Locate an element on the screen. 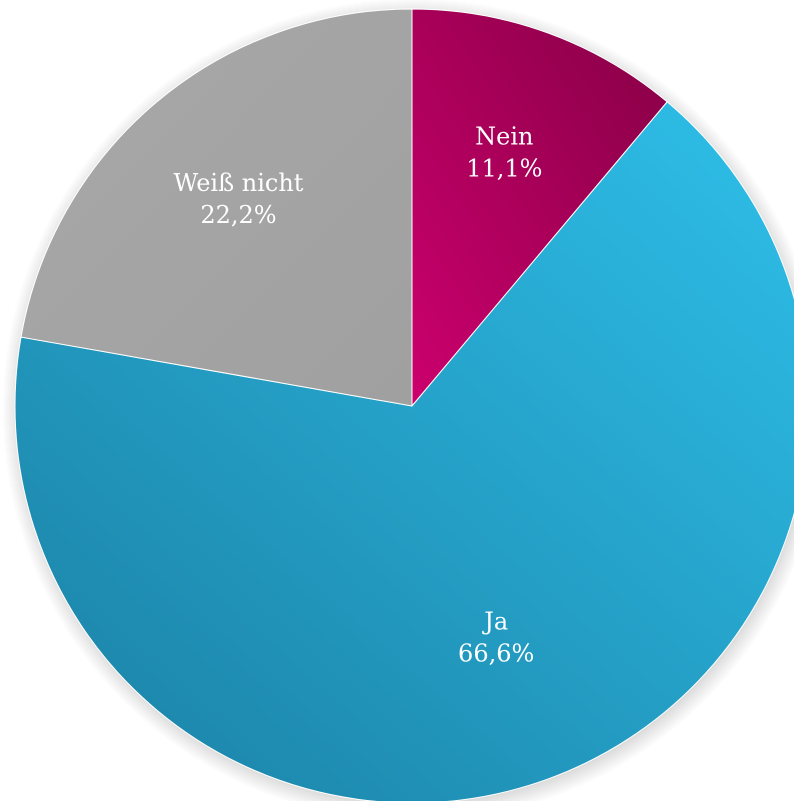 The width and height of the screenshot is (794, 801). slice-value-weiss-nicht: 22,2% is located at coordinates (238, 215).